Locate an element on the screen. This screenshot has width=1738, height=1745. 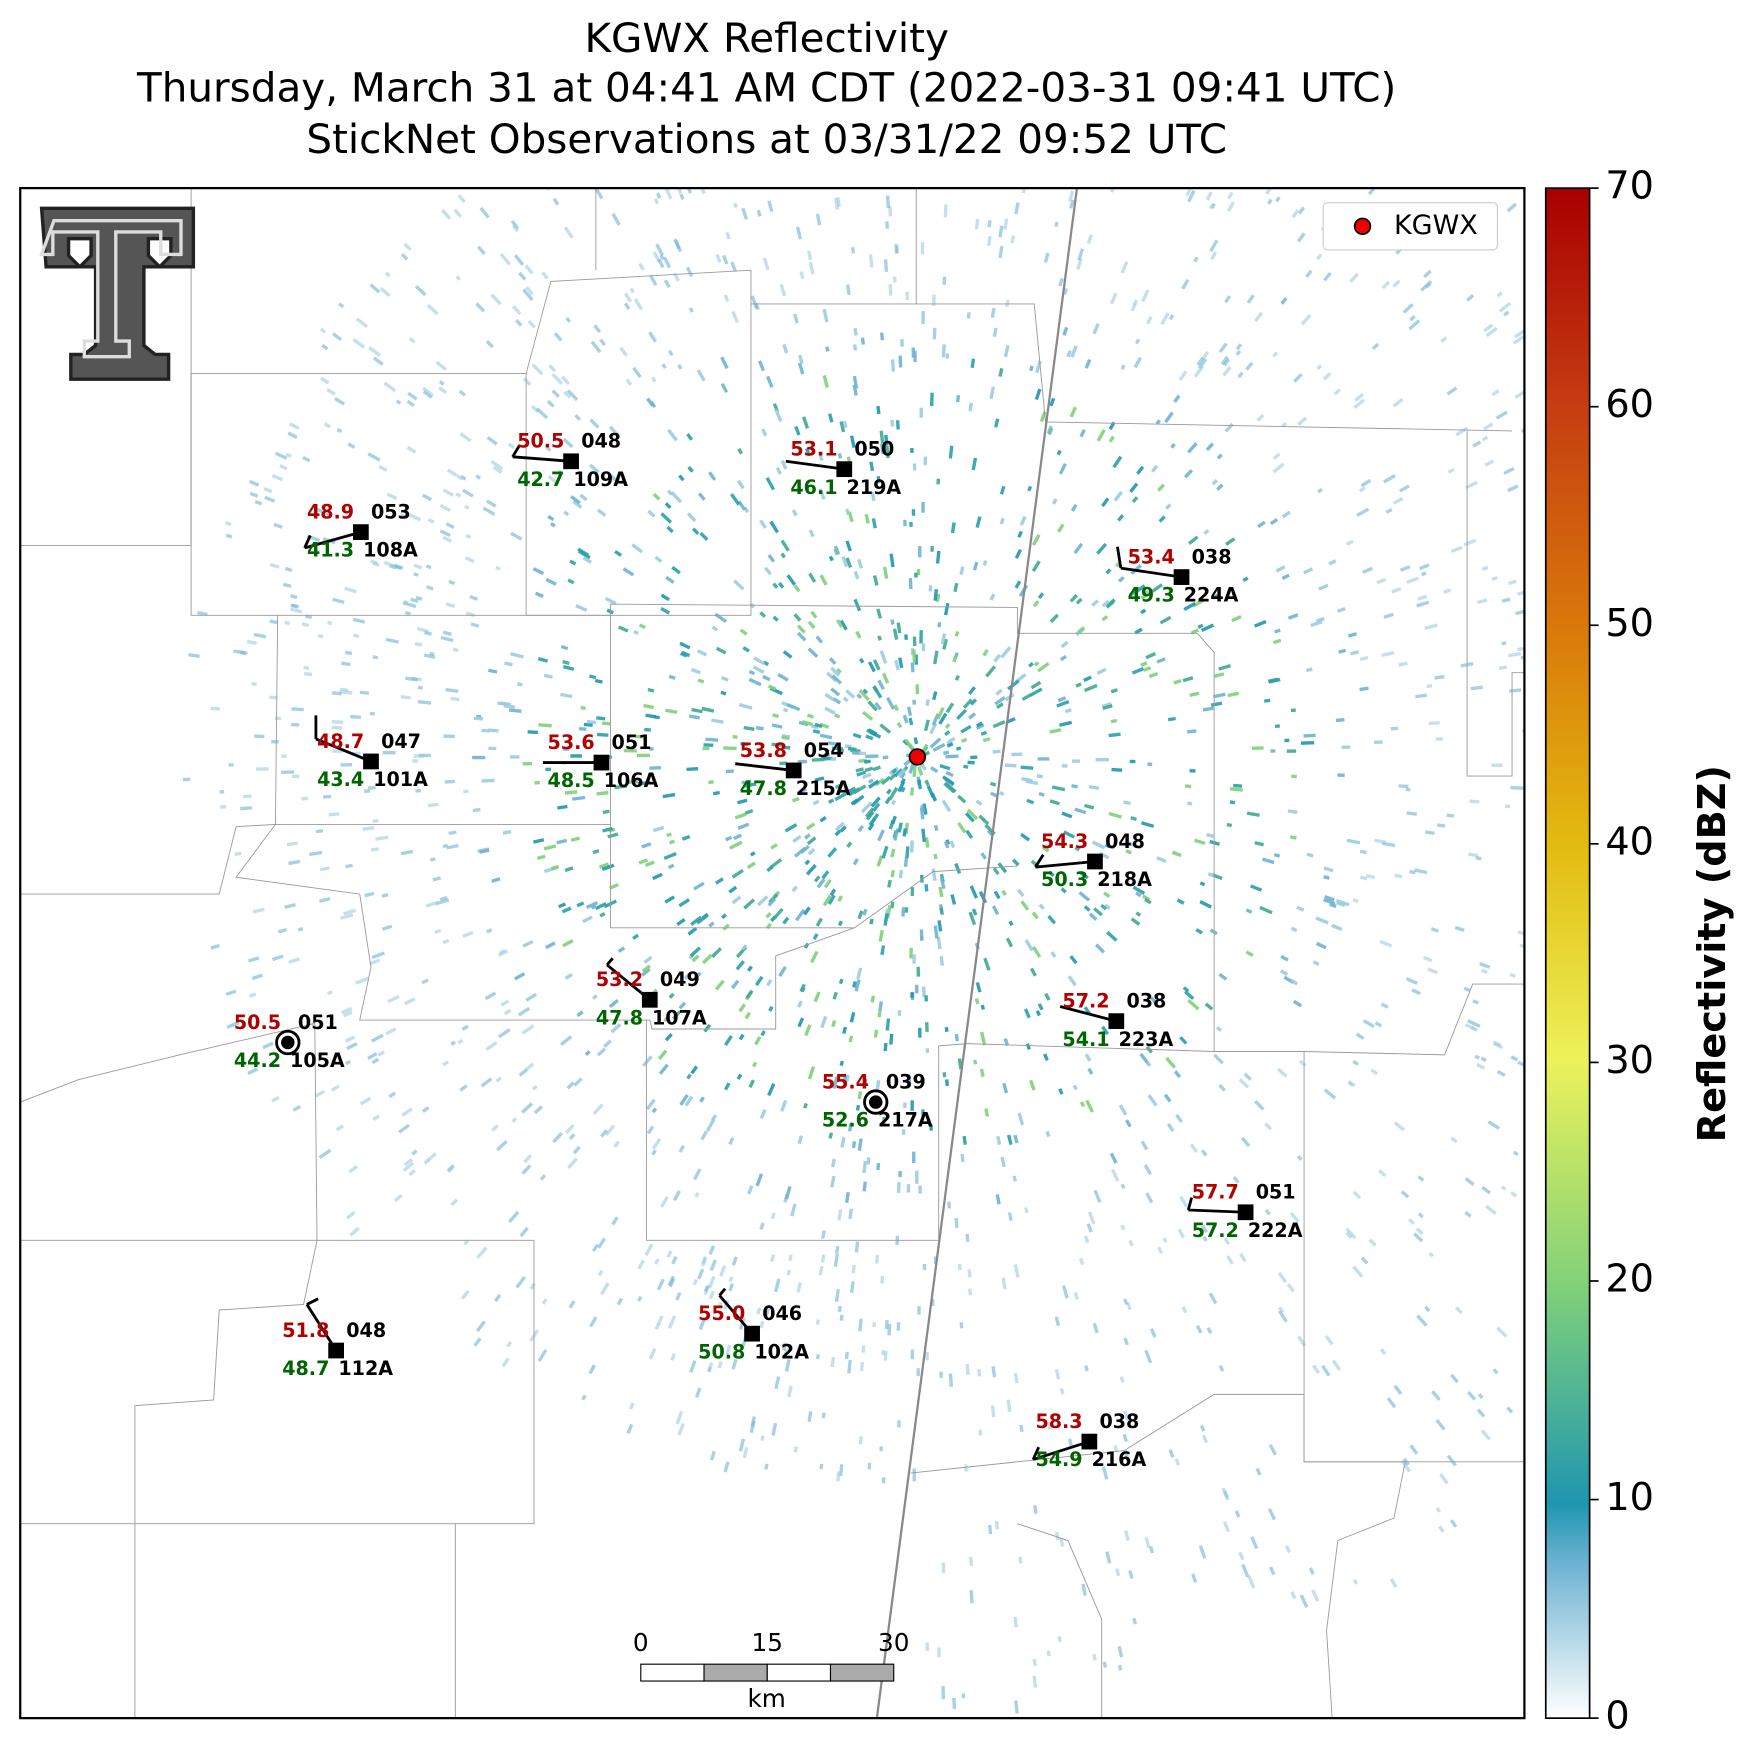
colorbar-label: Reflectivity (dBZ) is located at coordinates (1713, 953).